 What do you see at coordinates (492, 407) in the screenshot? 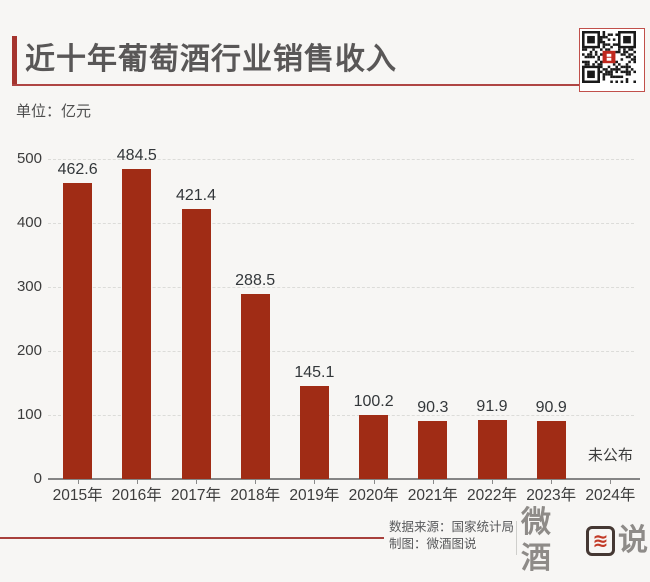
I see `bar-value-label: 91.9` at bounding box center [492, 407].